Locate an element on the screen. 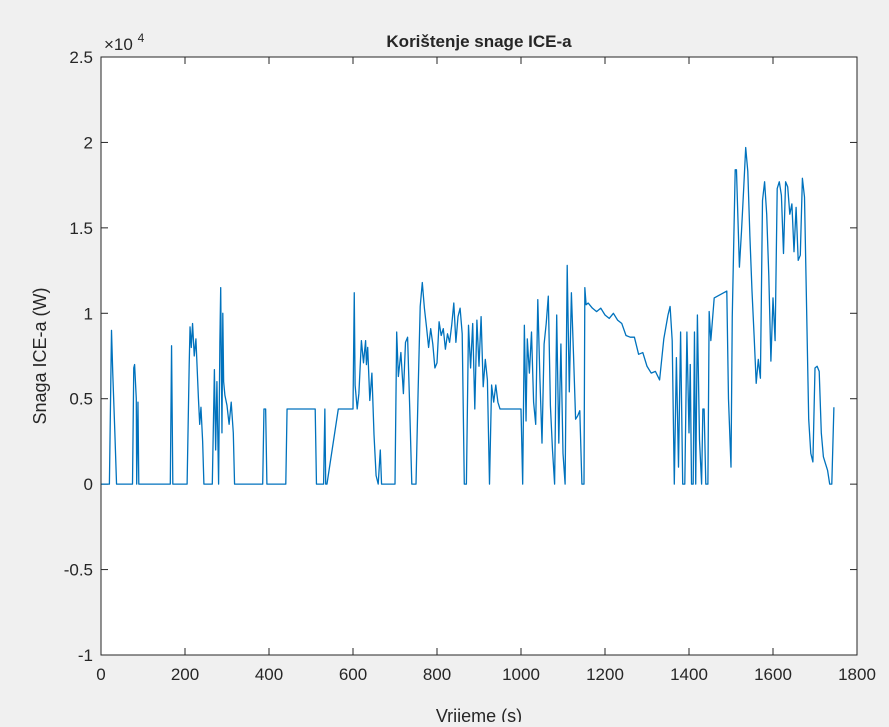  x-tick-label: 600 is located at coordinates (353, 674).